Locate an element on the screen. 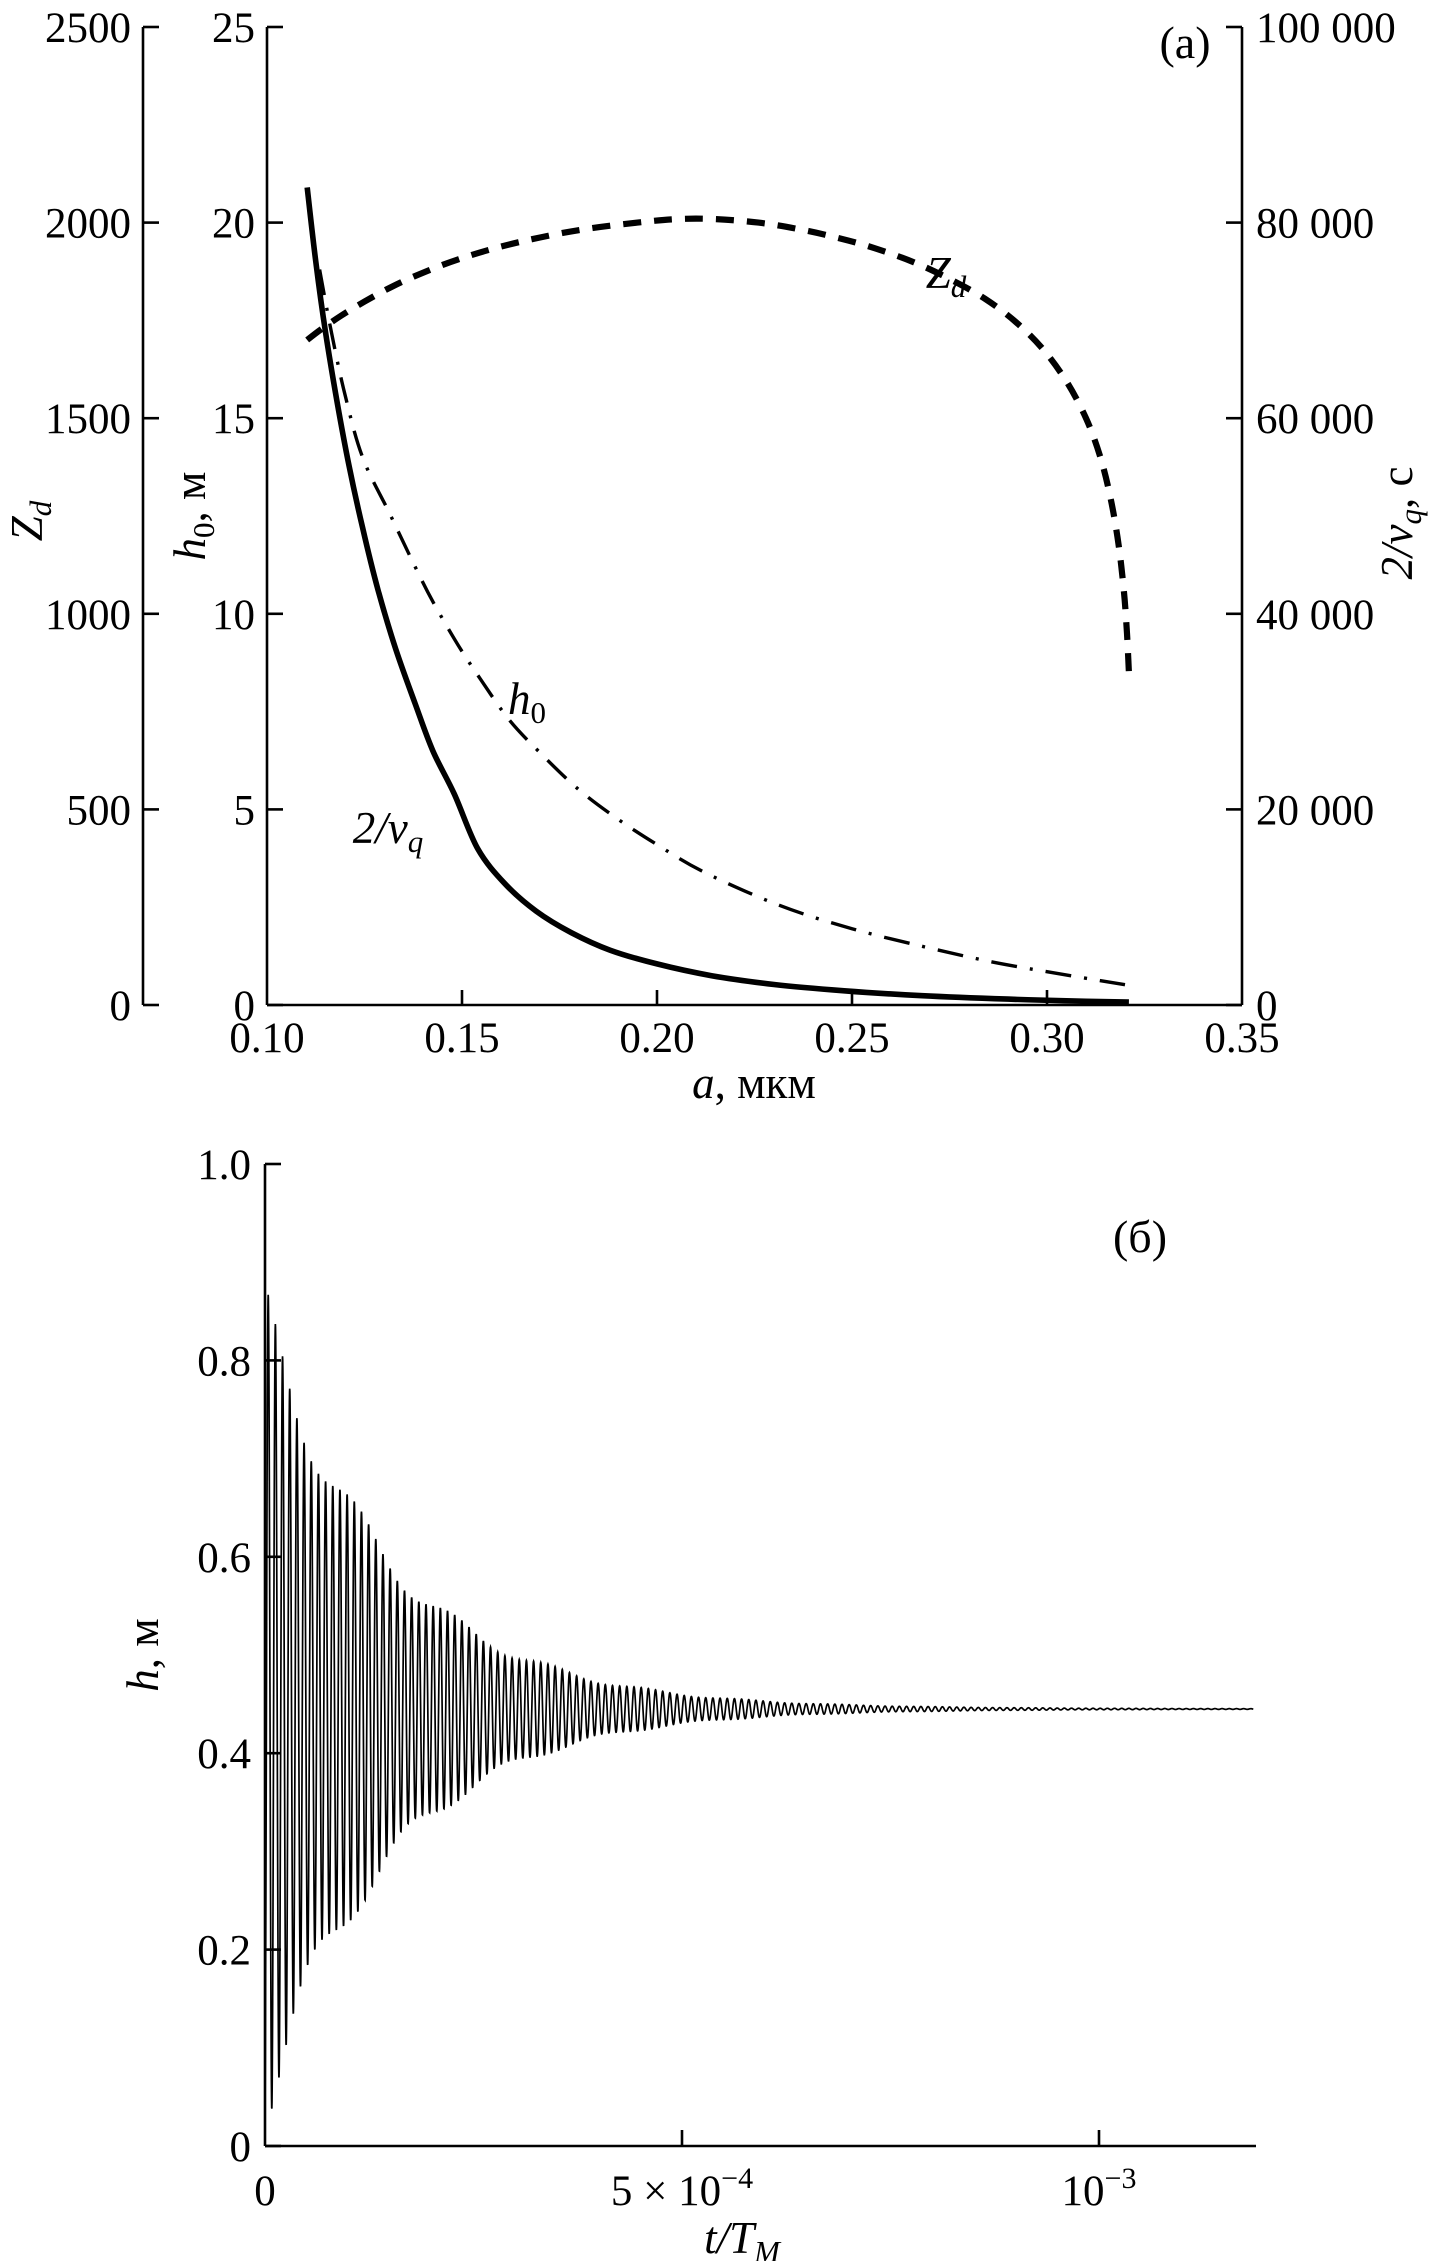 The height and width of the screenshot is (2261, 1442). tick-label: 80 000 is located at coordinates (1315, 224).